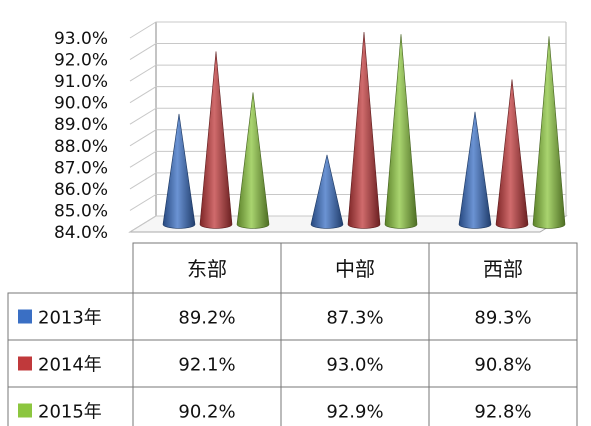  What do you see at coordinates (81, 211) in the screenshot?
I see `y-tick-label: 85.0%` at bounding box center [81, 211].